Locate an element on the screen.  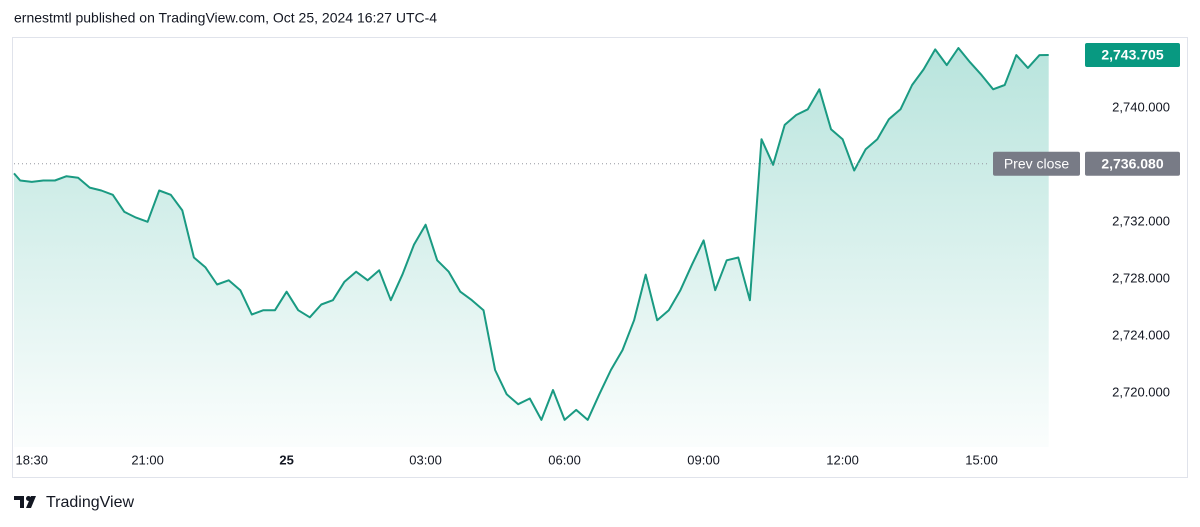
prev-close-value-box is located at coordinates (1132, 163).